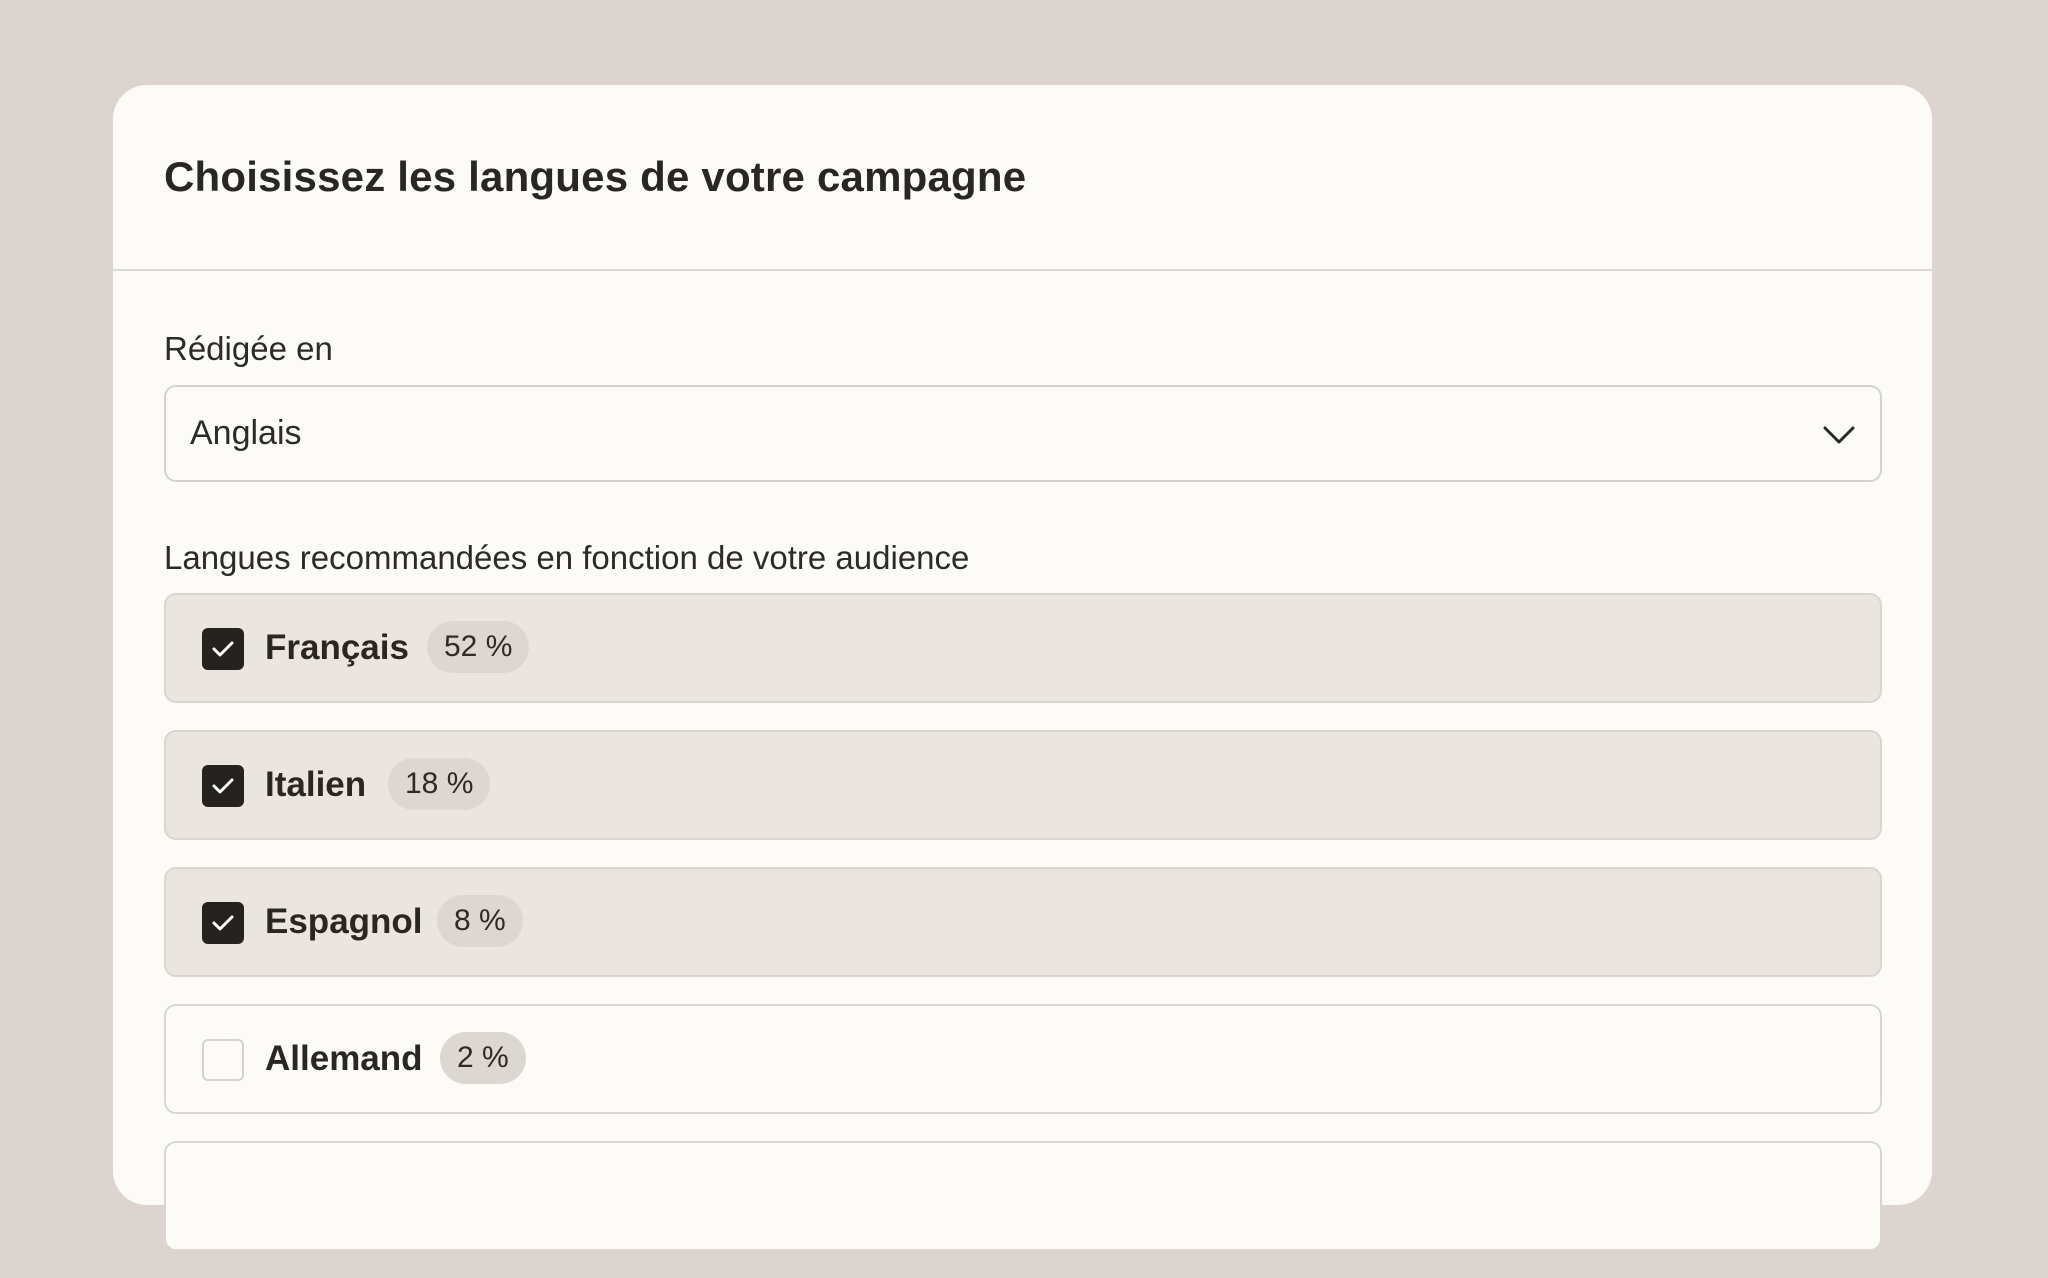  I want to click on language-option-spanish: Espagnol 8 %, so click(1023, 922).